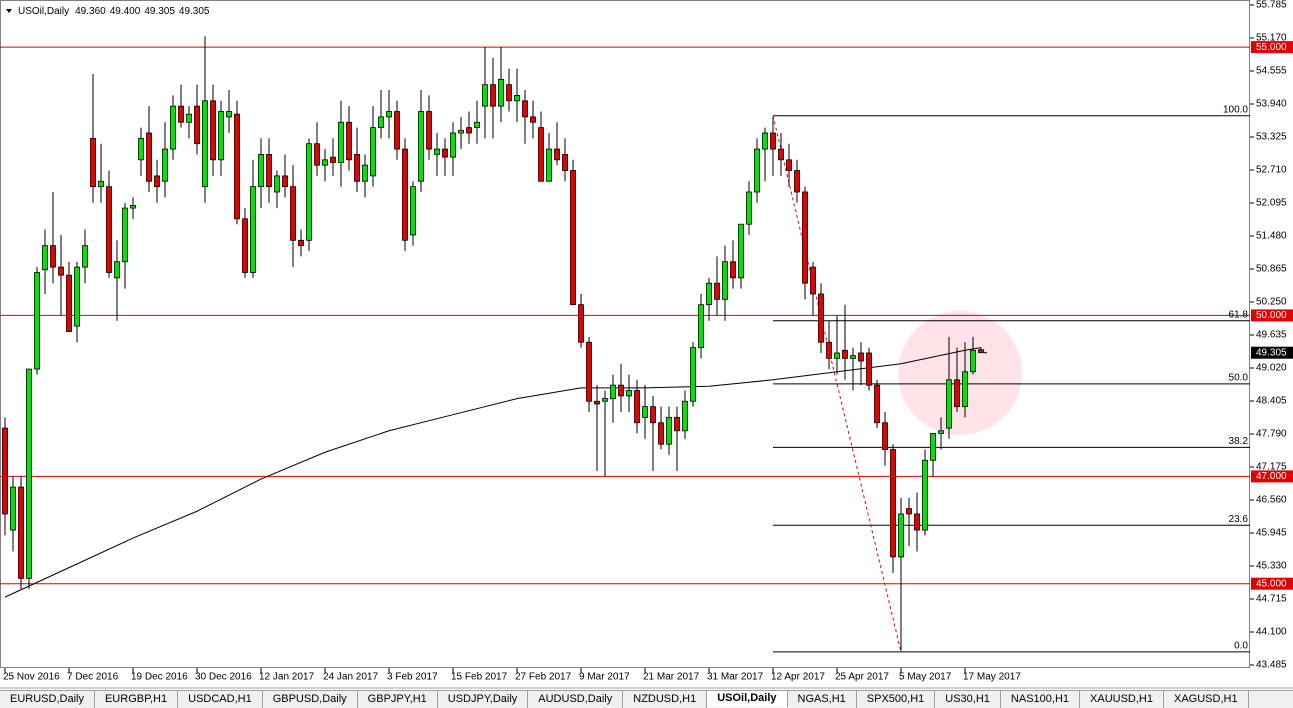 This screenshot has height=708, width=1293. What do you see at coordinates (837, 383) in the screenshot?
I see `fib-trend` at bounding box center [837, 383].